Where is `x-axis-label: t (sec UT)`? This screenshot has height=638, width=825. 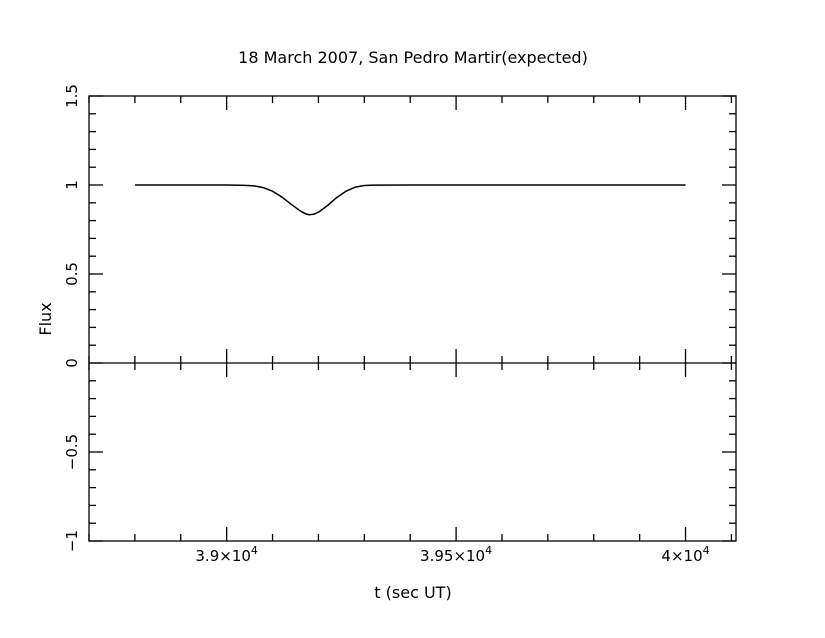 x-axis-label: t (sec UT) is located at coordinates (412, 592).